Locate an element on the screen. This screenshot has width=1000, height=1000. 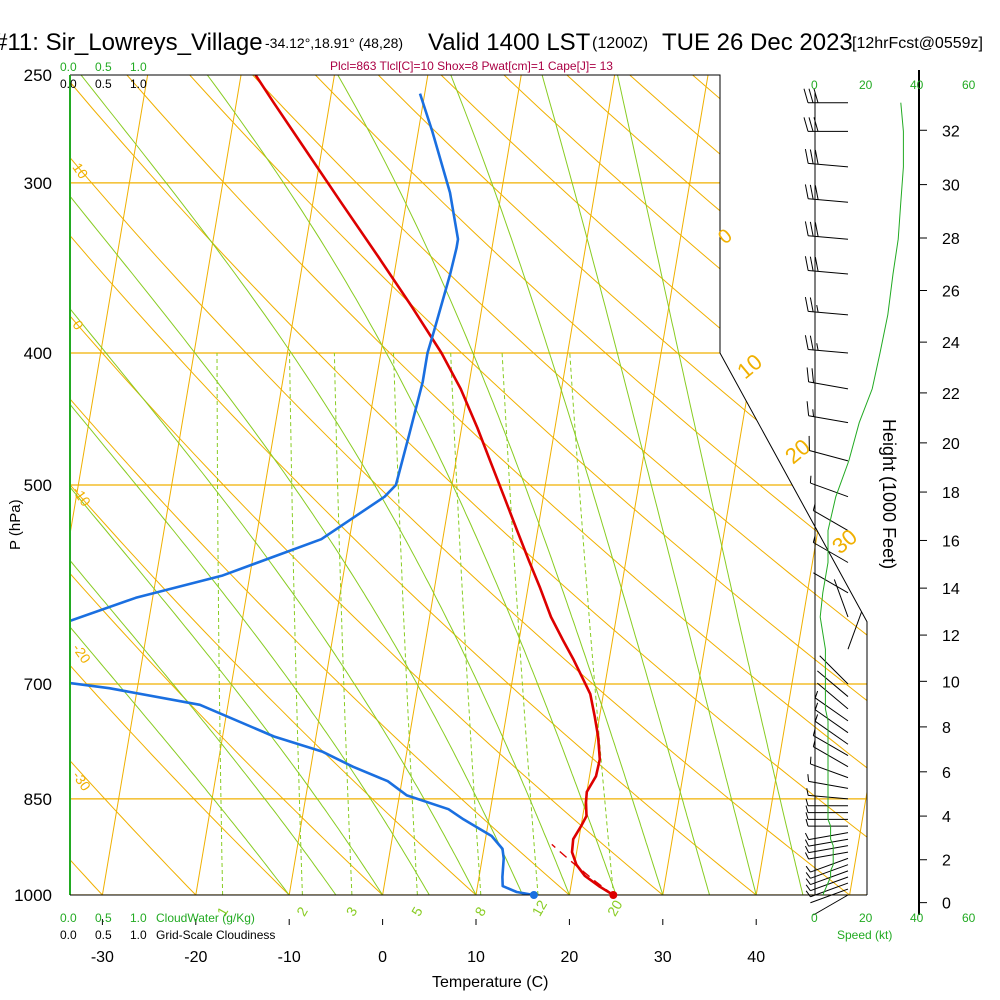
temperature-tick-label: -20 is located at coordinates (195, 957).